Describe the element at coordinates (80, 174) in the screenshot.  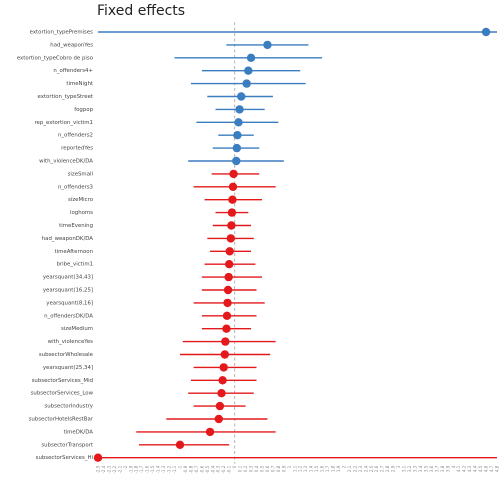
I see `y-tick-label: sizeSmall` at that location.